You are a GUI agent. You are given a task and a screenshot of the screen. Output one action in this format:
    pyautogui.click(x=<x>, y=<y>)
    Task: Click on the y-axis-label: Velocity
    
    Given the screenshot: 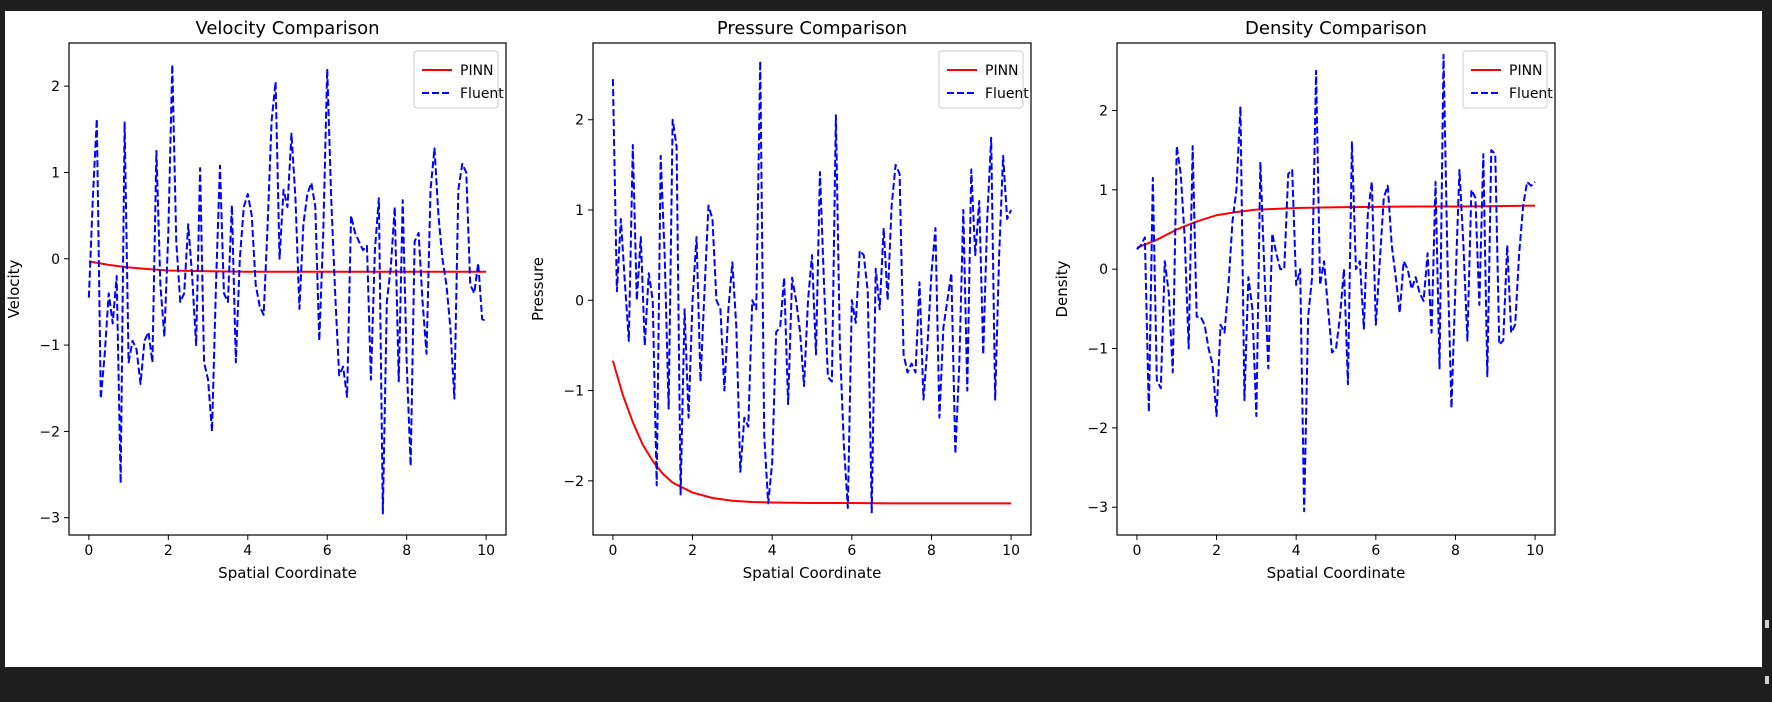 What is the action you would take?
    pyautogui.click(x=14, y=288)
    